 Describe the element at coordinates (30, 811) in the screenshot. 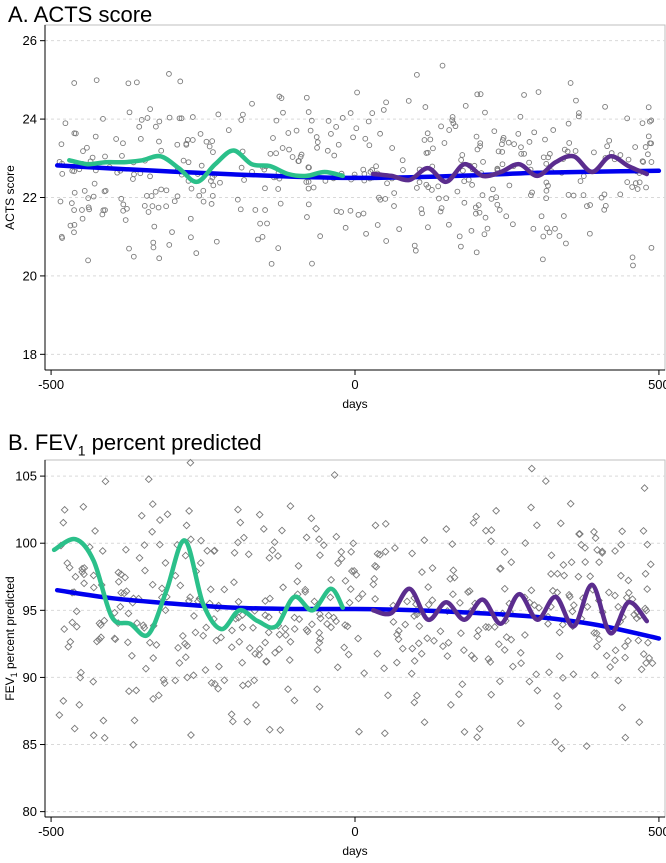

I see `y-tick-label: 80` at that location.